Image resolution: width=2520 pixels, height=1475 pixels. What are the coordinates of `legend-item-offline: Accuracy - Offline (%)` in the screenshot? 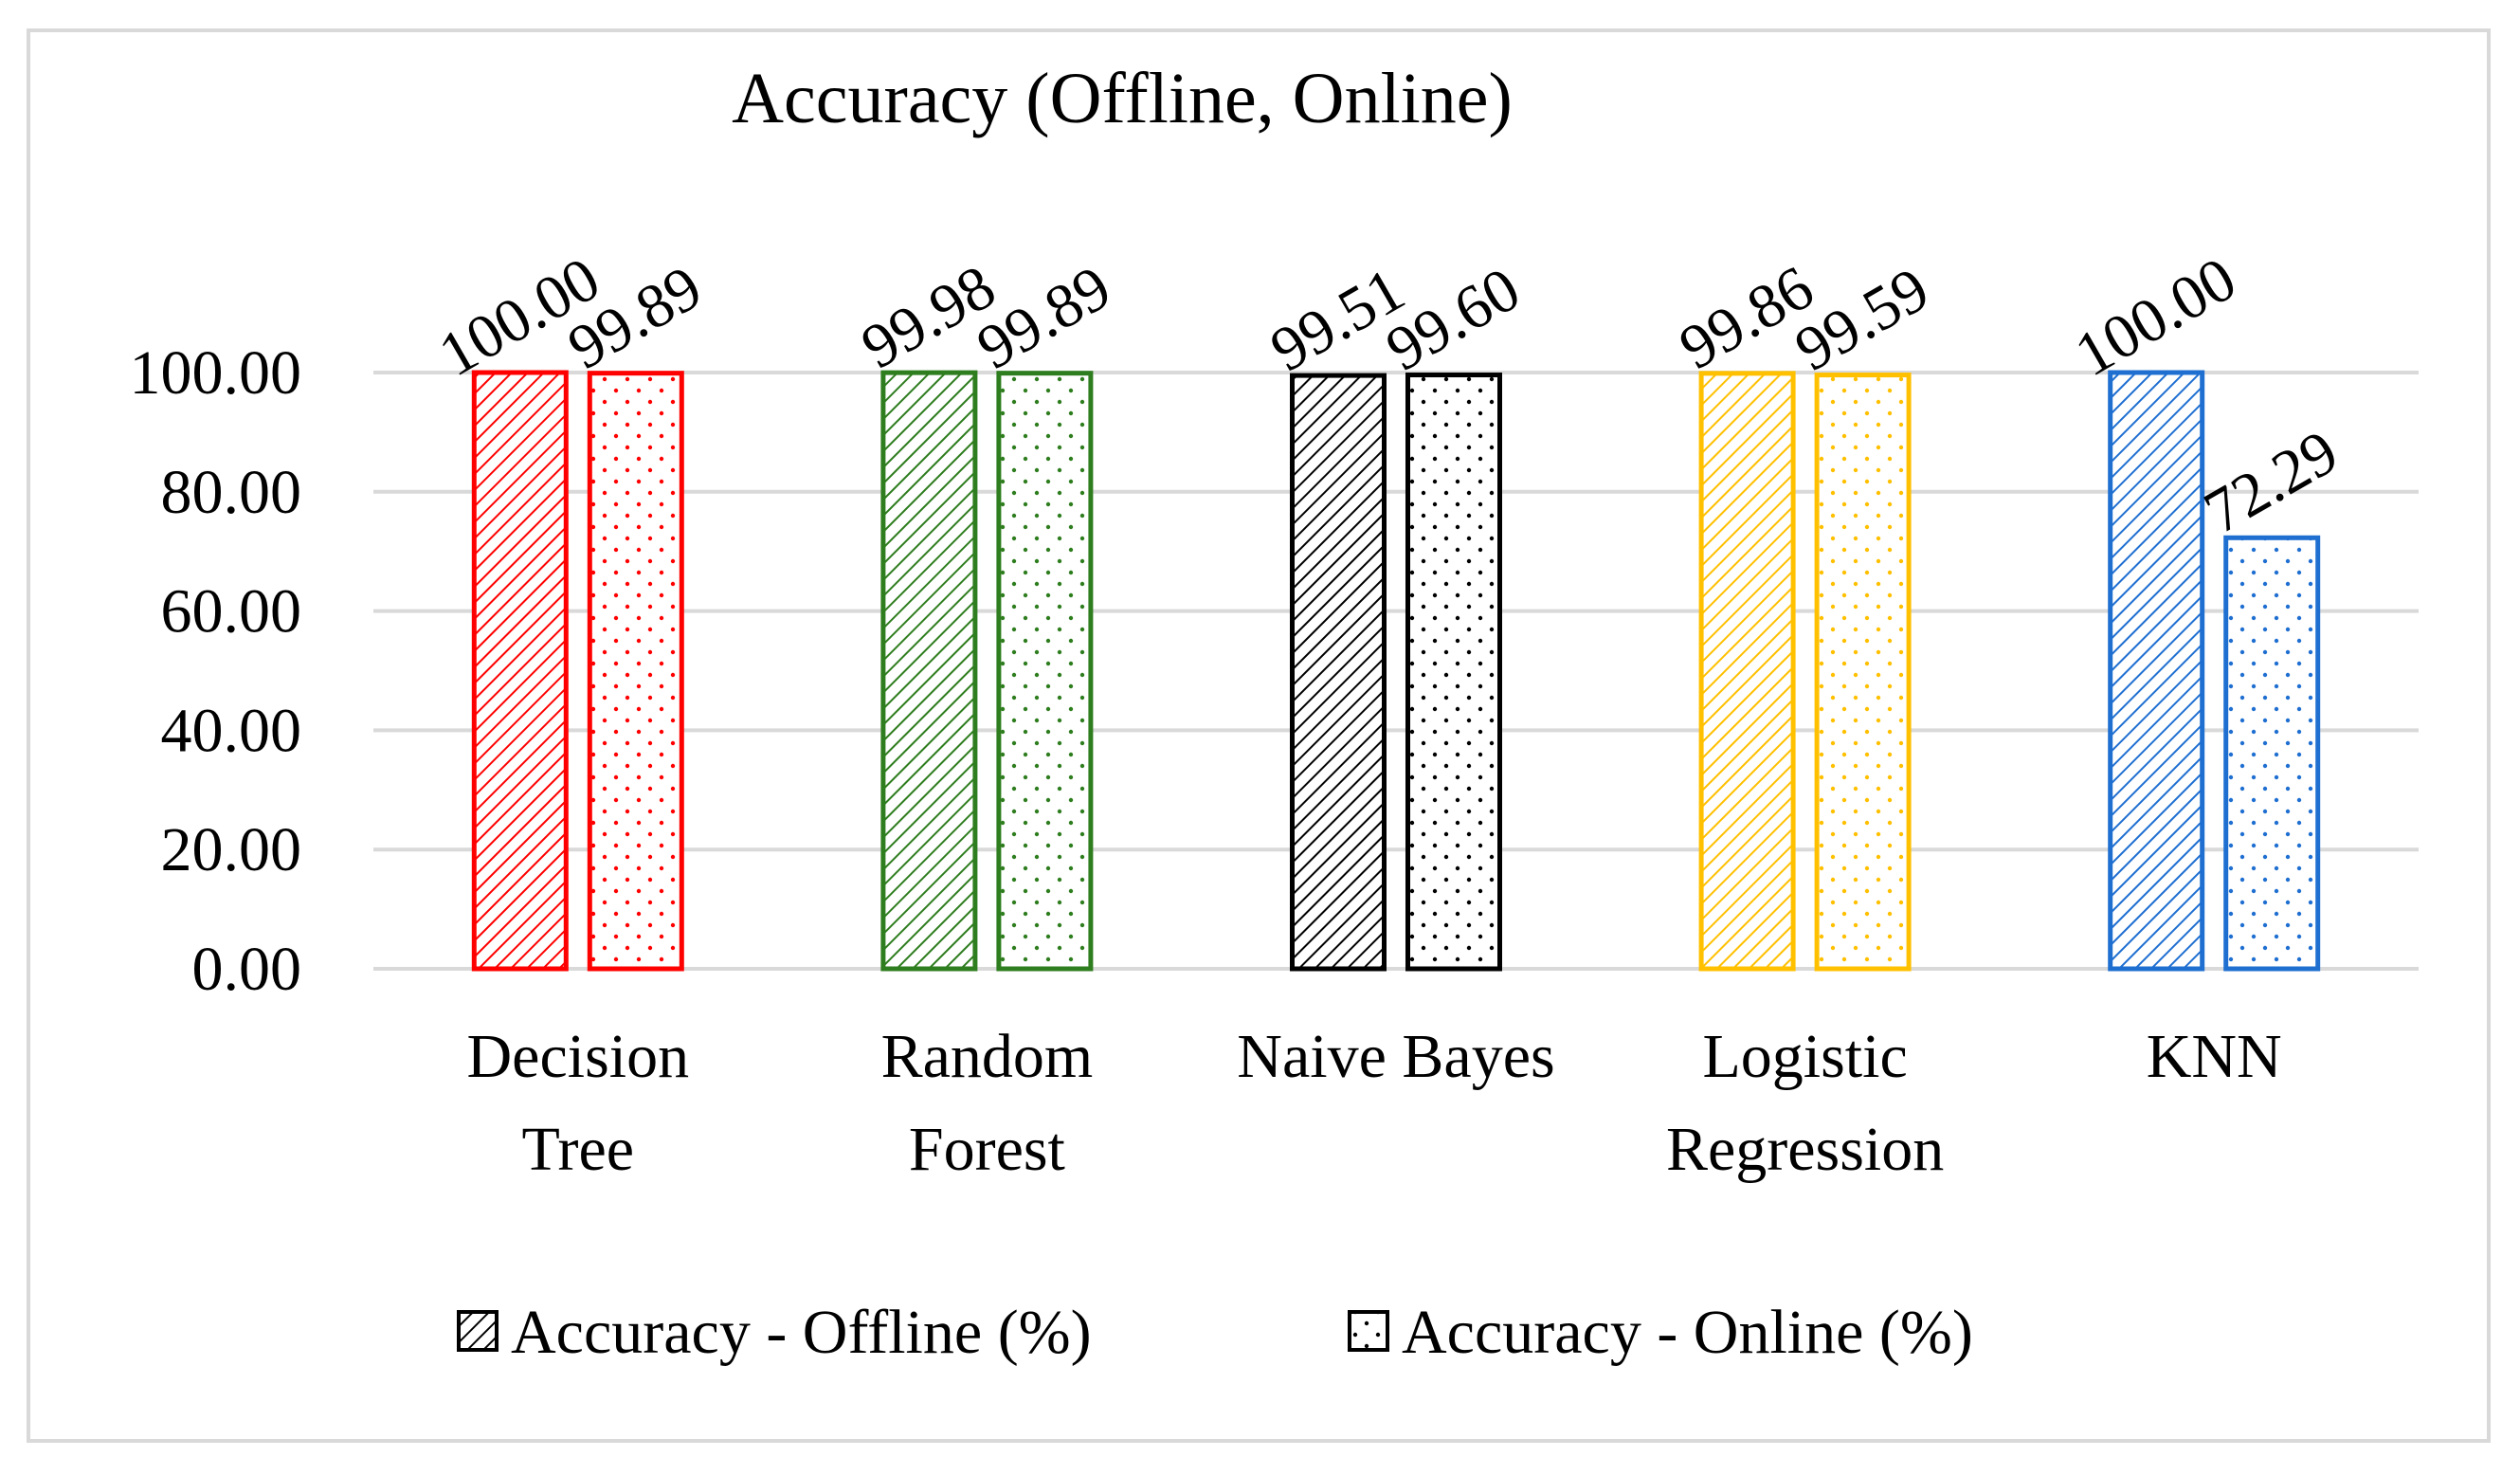 It's located at (774, 1332).